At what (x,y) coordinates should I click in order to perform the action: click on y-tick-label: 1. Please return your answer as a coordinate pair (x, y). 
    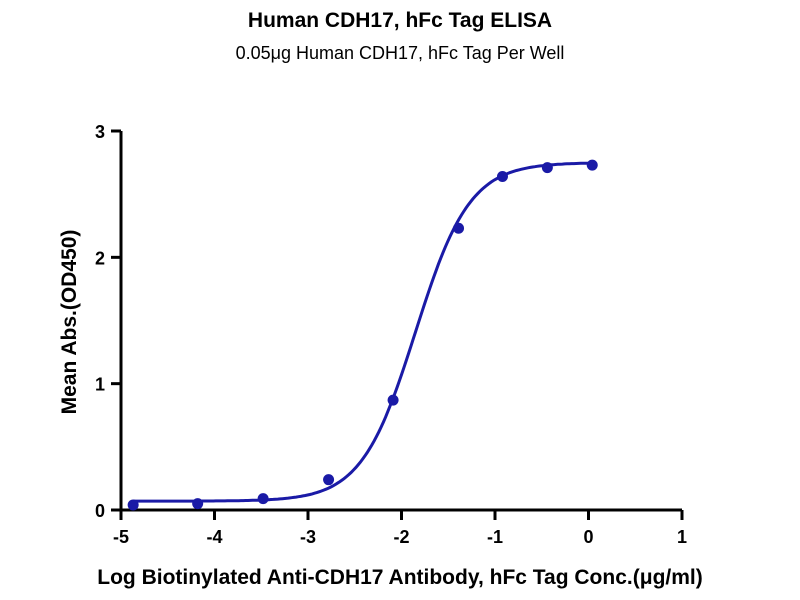
    Looking at the image, I should click on (100, 385).